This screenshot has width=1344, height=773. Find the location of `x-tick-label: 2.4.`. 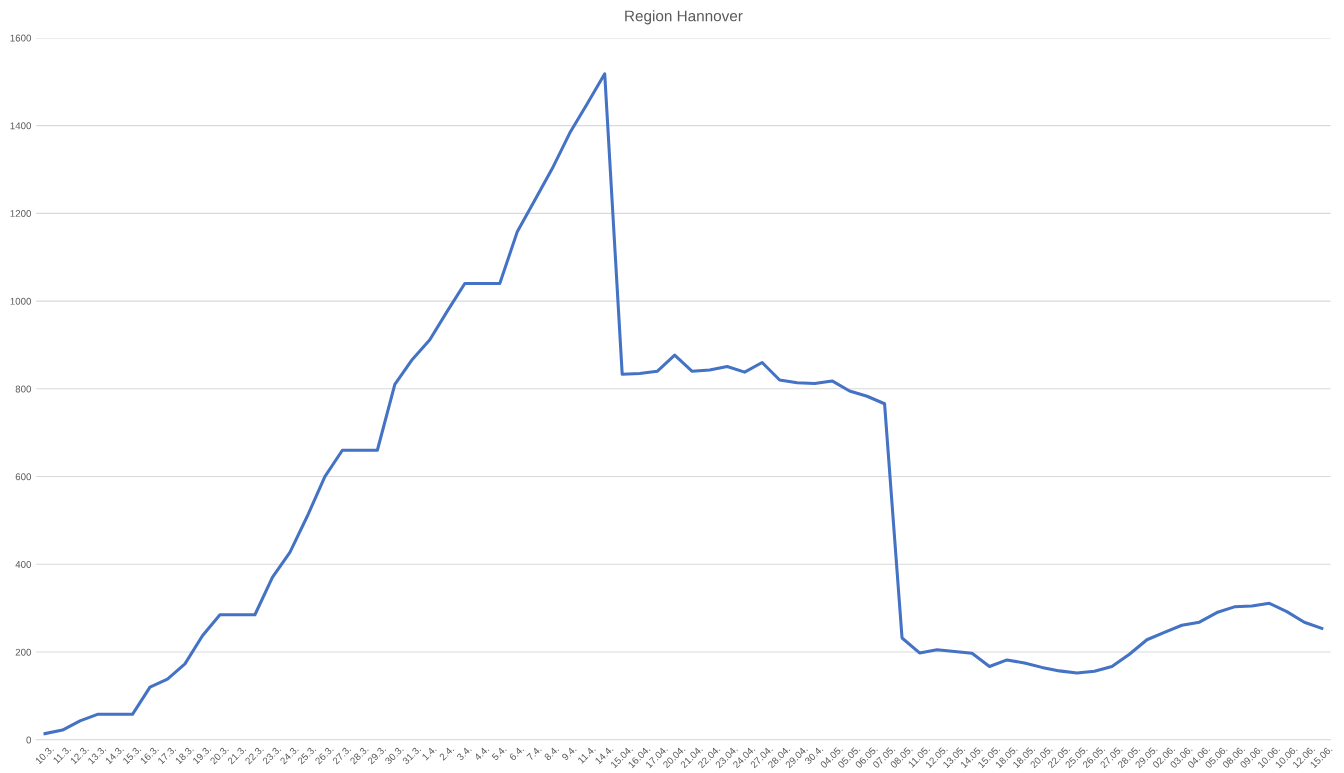

x-tick-label: 2.4. is located at coordinates (446, 753).